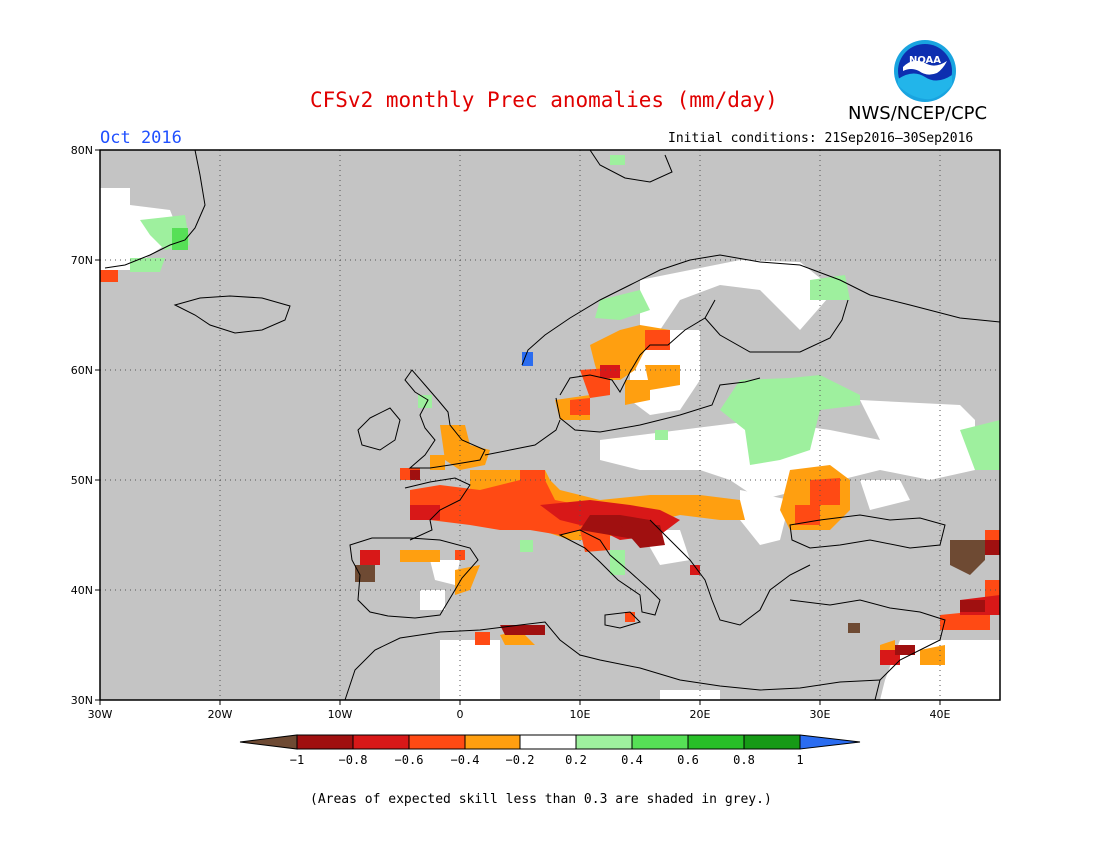  What do you see at coordinates (82, 260) in the screenshot?
I see `lat-label: 70N` at bounding box center [82, 260].